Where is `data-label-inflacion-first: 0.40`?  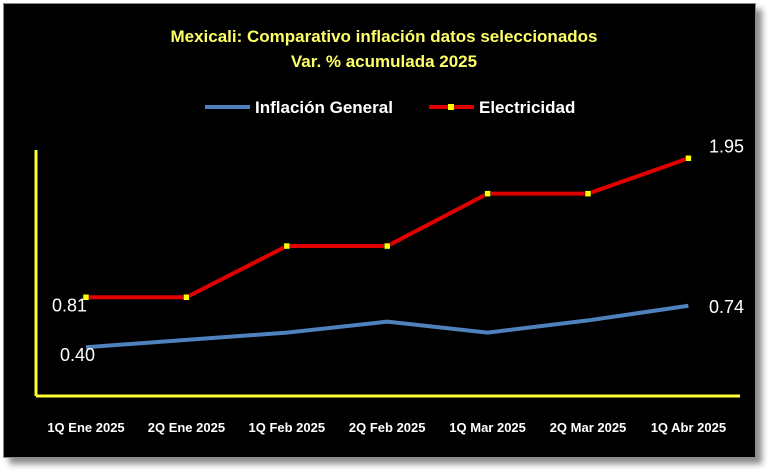
data-label-inflacion-first: 0.40 is located at coordinates (77, 355).